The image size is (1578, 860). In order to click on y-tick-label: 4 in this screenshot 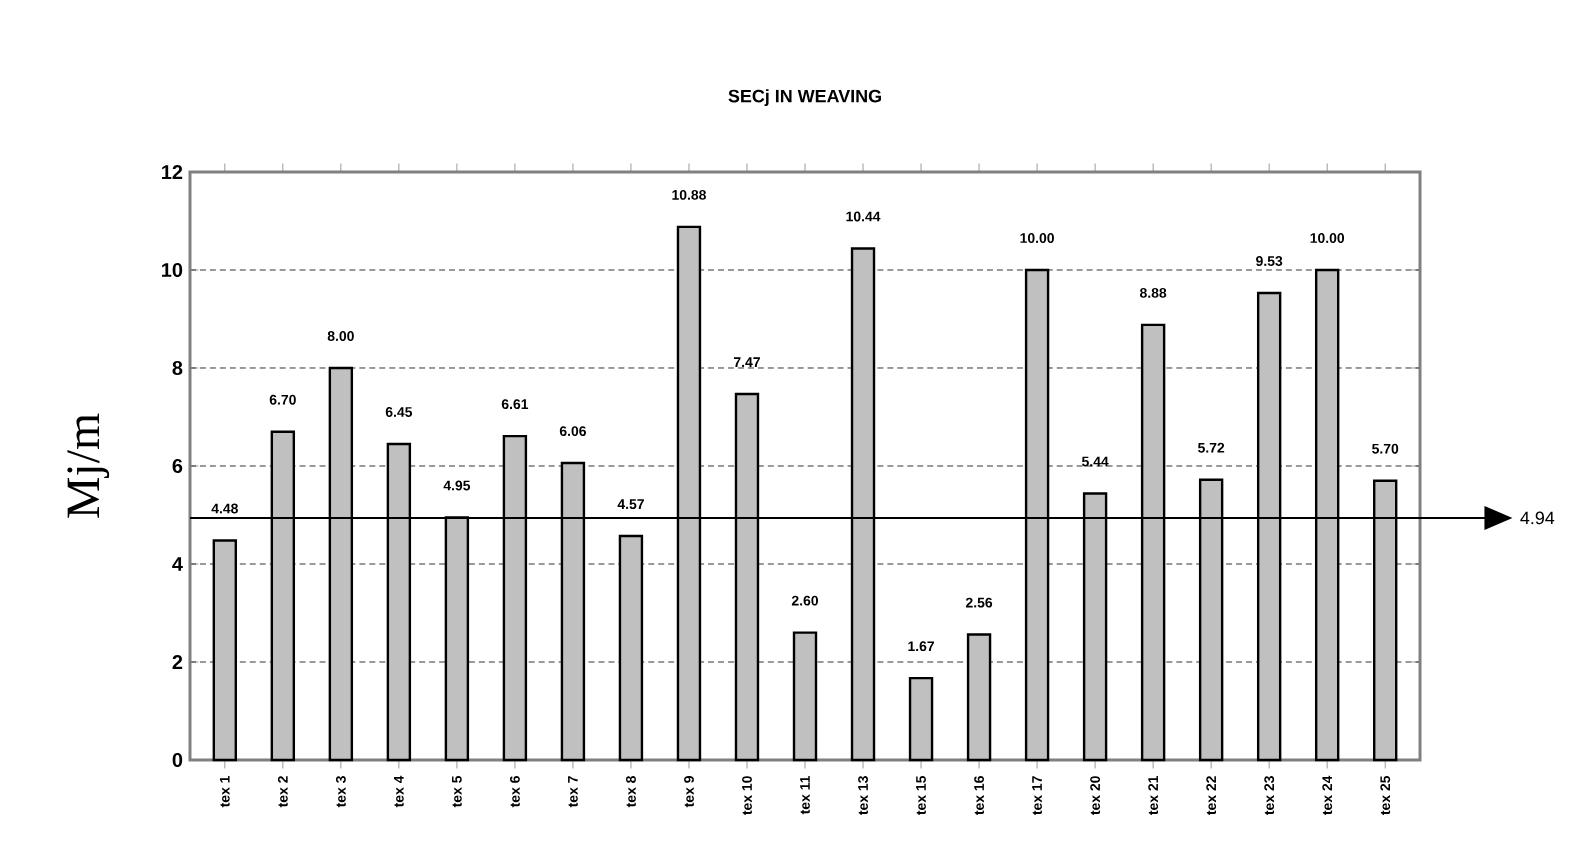, I will do `click(177, 564)`.